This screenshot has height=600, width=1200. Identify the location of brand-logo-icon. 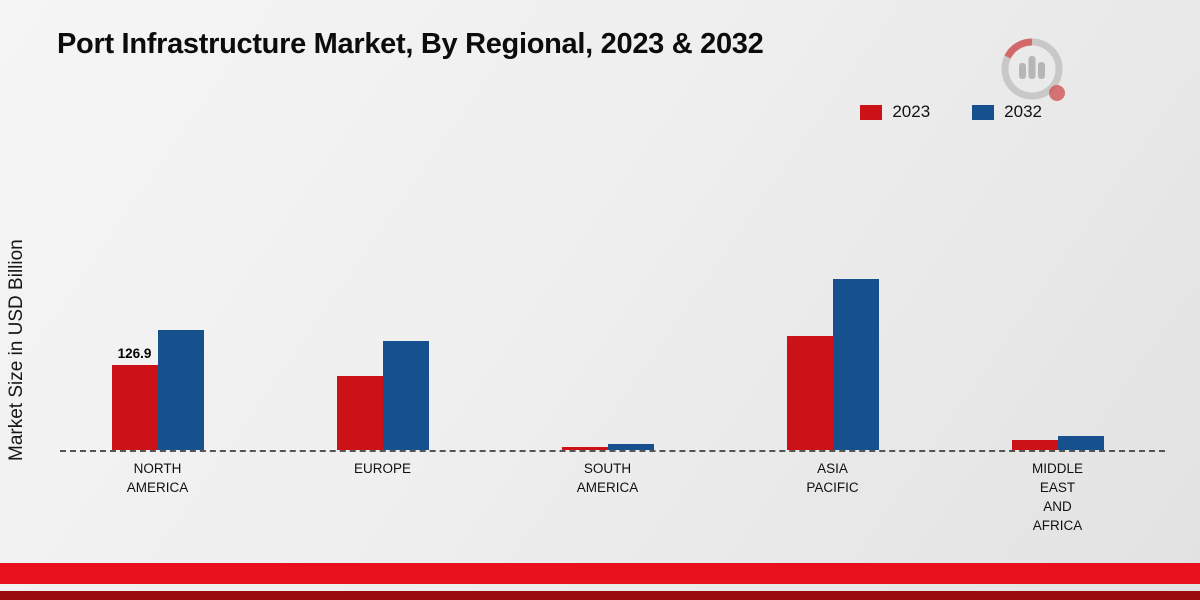
(1033, 69).